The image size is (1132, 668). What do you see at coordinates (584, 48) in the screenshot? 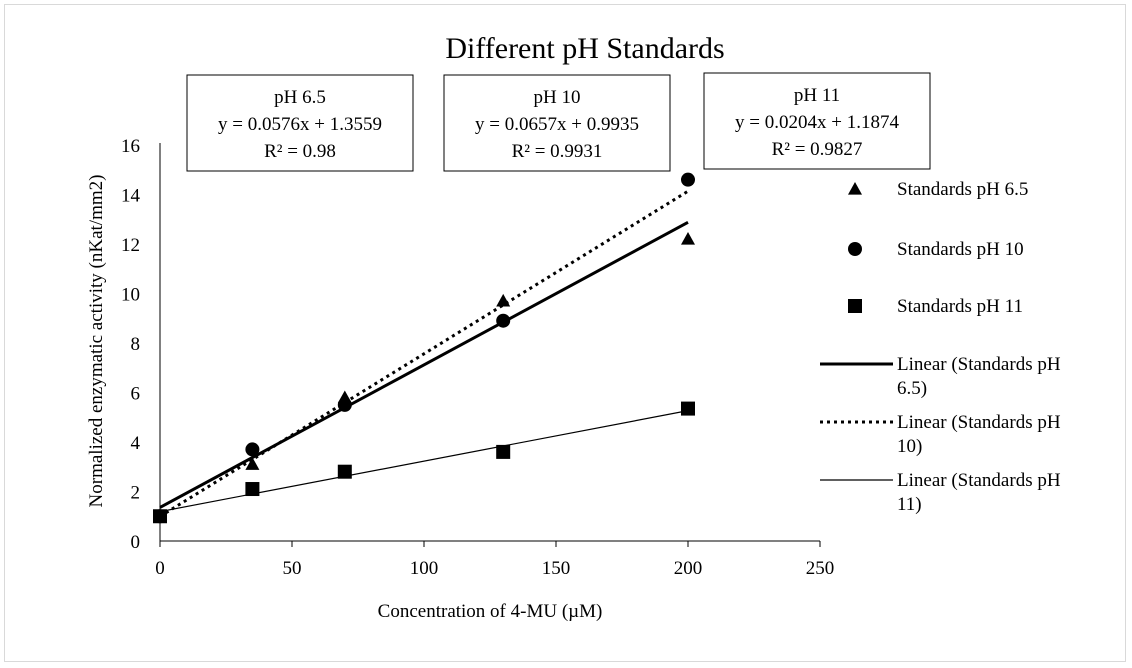
I see `chart-title: Different pH Standards` at bounding box center [584, 48].